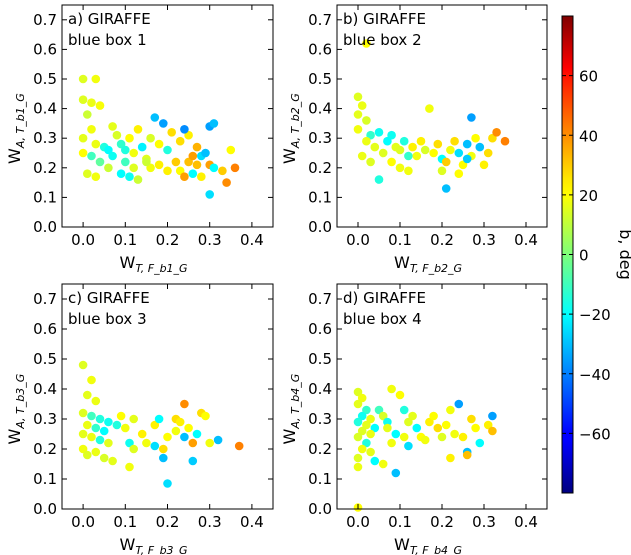 Image resolution: width=631 pixels, height=555 pixels. I want to click on x-axis-label: WT, F_b1_G, so click(154, 264).